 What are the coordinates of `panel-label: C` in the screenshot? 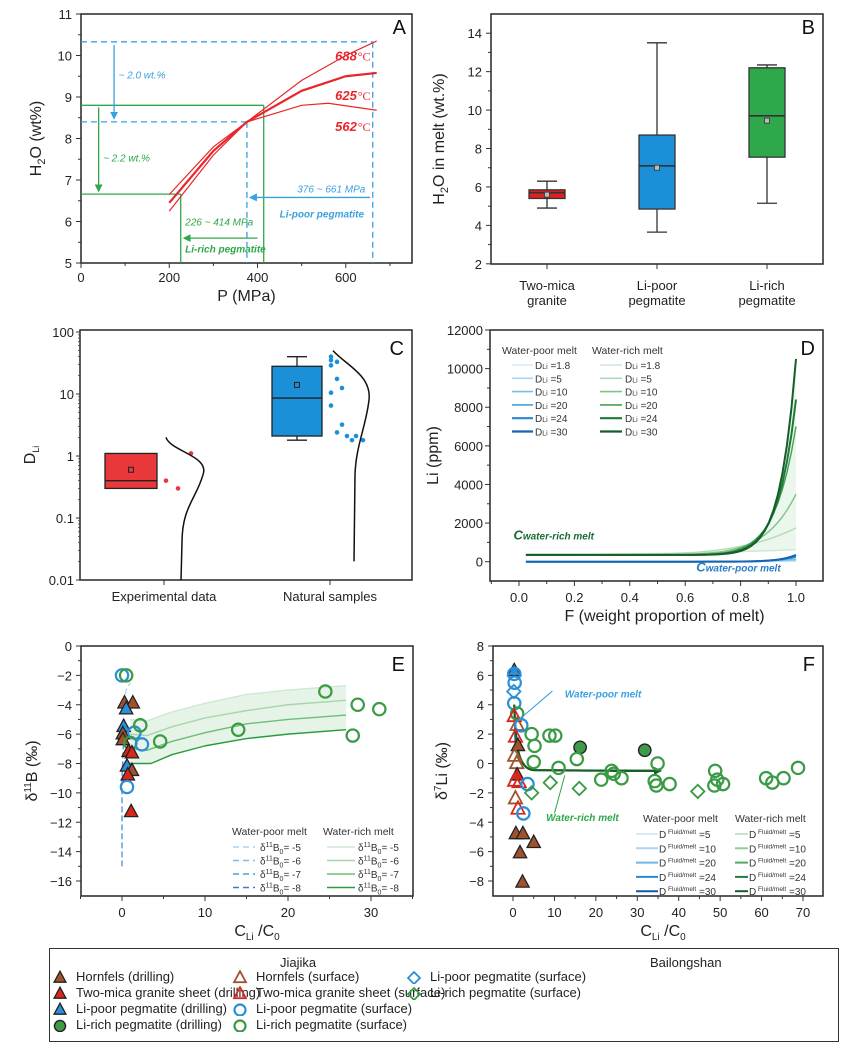 It's located at (397, 349).